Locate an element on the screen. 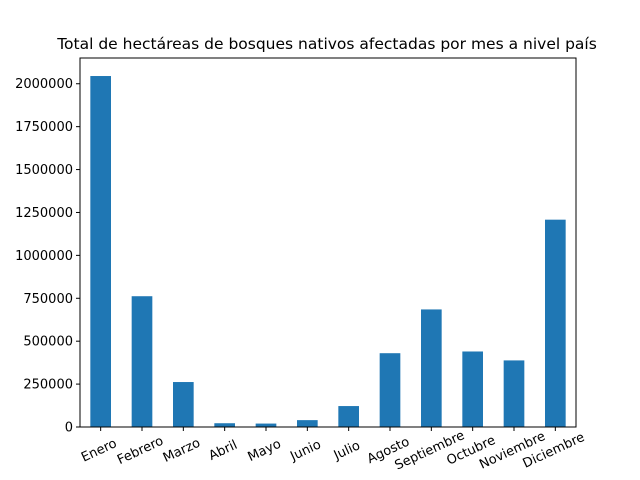 This screenshot has height=480, width=640. bar-febrero is located at coordinates (142, 361).